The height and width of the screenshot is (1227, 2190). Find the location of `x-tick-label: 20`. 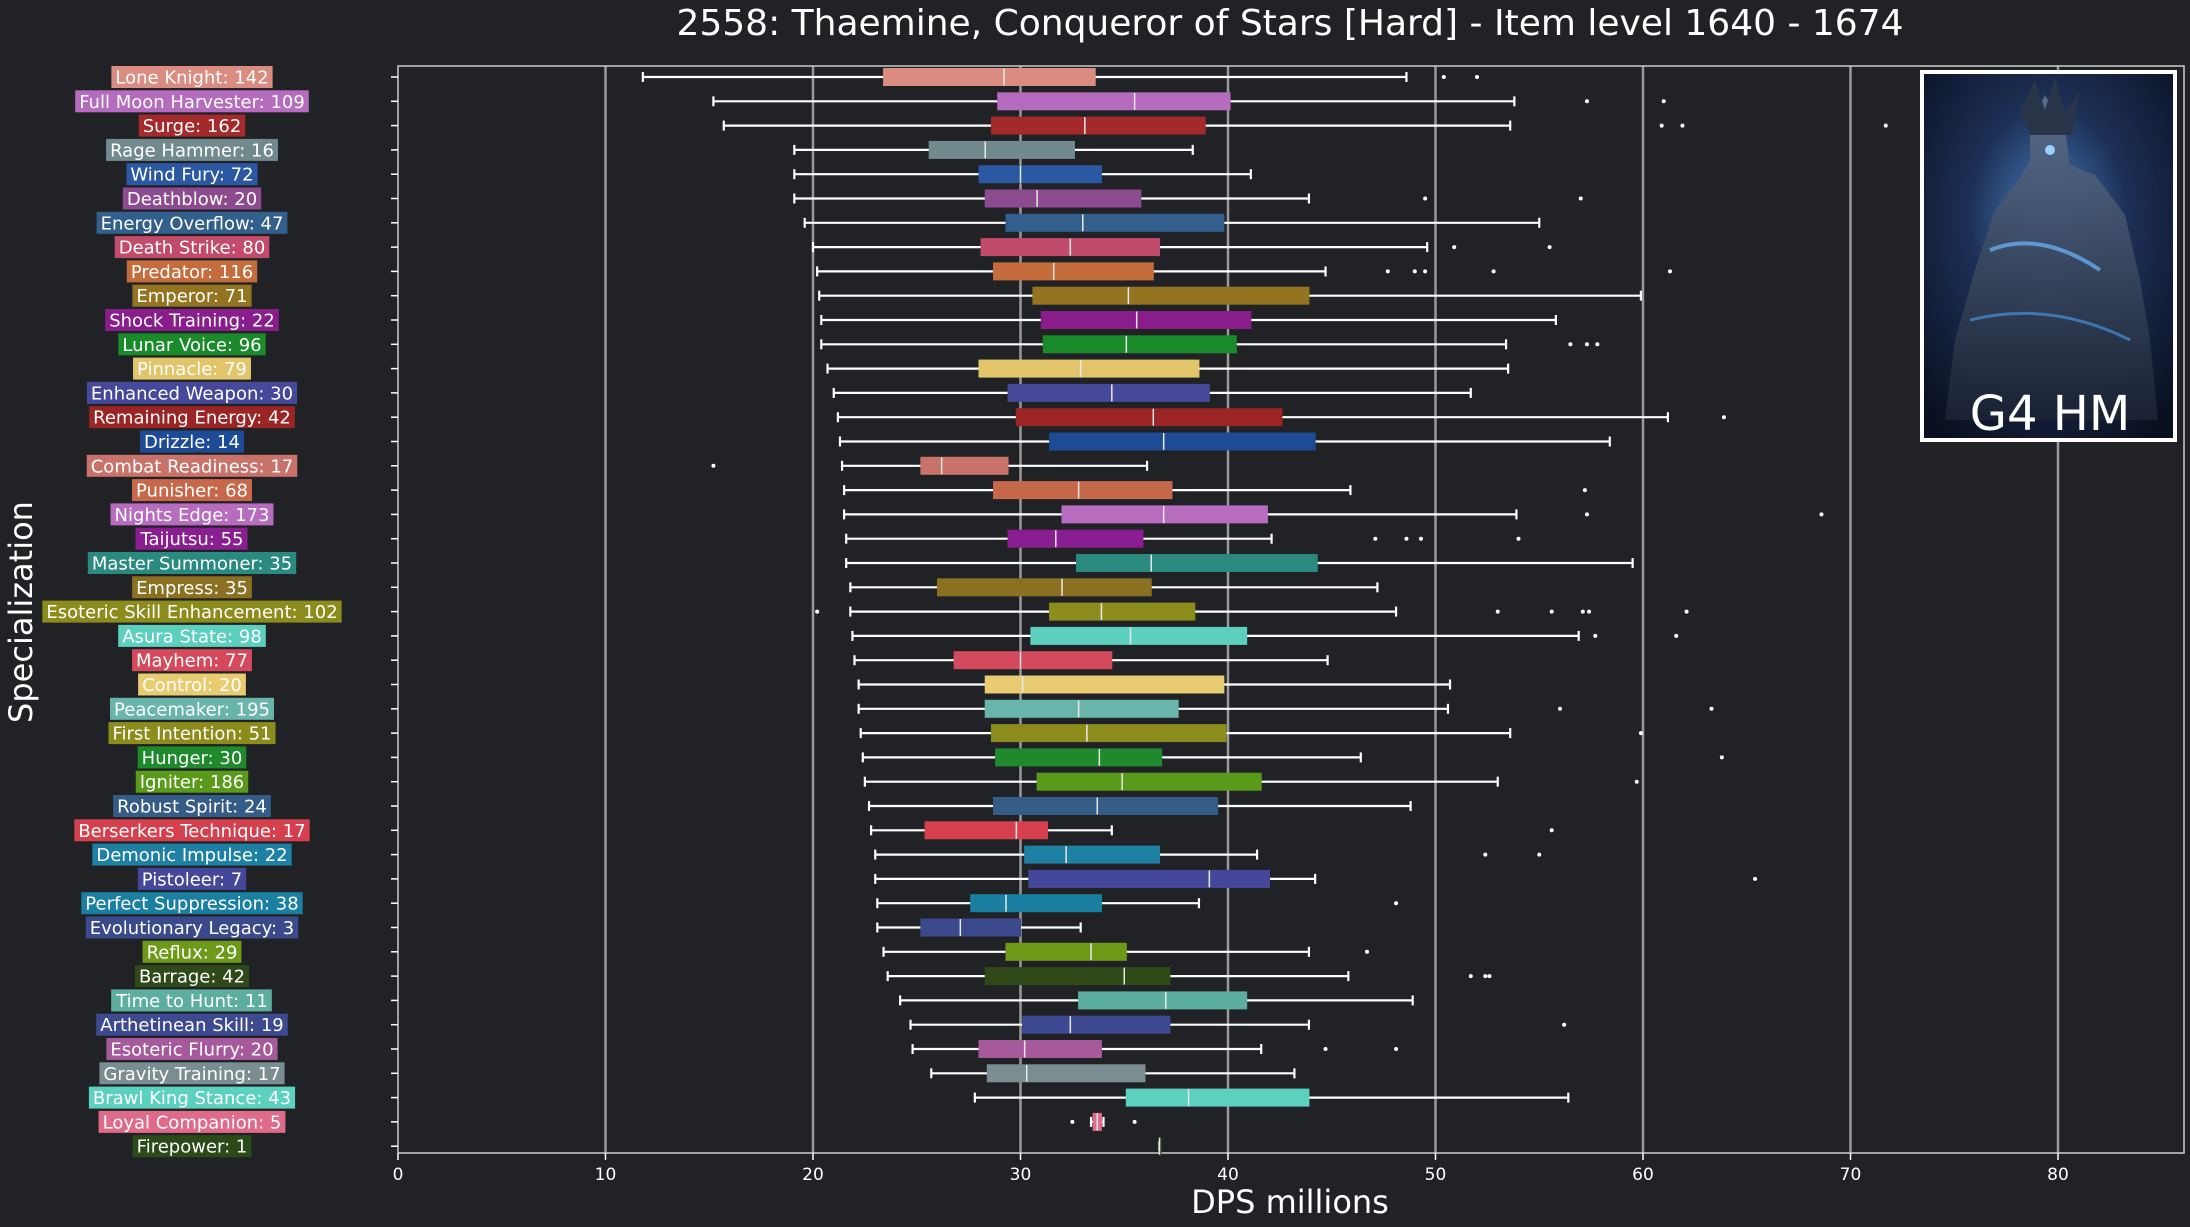

x-tick-label: 20 is located at coordinates (813, 1175).